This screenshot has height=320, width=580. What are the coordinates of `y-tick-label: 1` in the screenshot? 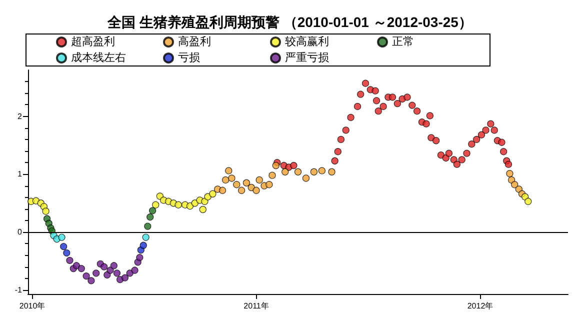 It's located at (20, 174).